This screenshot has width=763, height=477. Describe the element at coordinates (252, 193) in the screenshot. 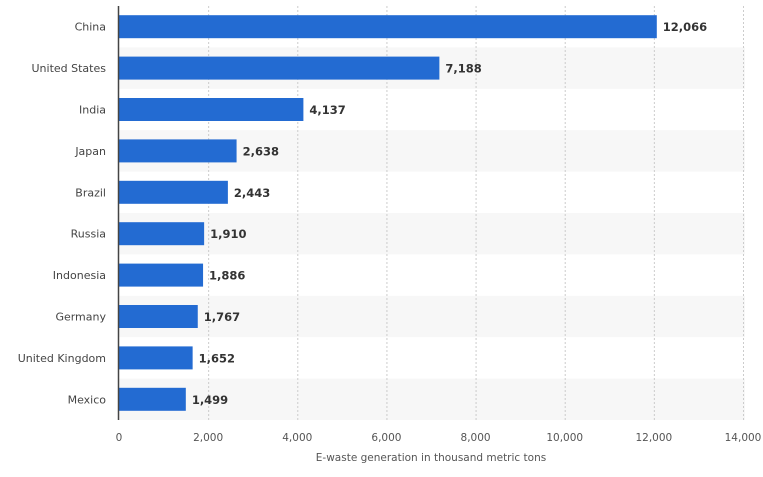

I see `value-label: 2,443` at that location.